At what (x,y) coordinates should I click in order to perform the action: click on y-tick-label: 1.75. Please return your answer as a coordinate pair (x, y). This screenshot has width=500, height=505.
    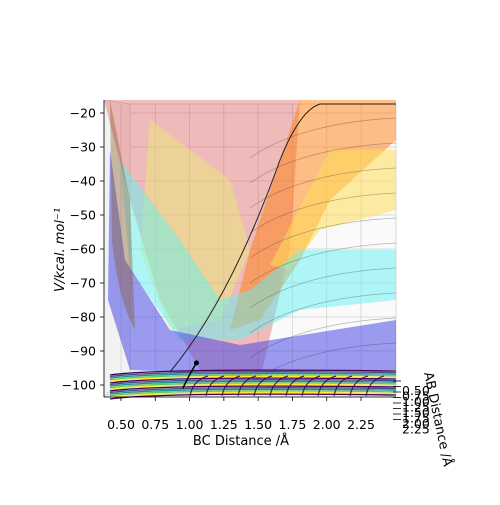
    Looking at the image, I should click on (416, 418).